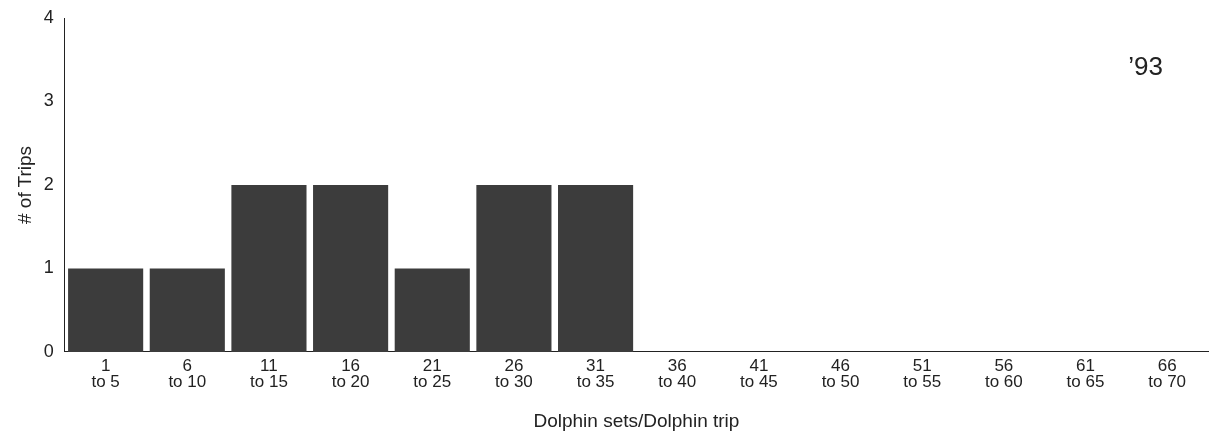 The width and height of the screenshot is (1216, 445). I want to click on x-tick-label: 51 to 55, so click(922, 373).